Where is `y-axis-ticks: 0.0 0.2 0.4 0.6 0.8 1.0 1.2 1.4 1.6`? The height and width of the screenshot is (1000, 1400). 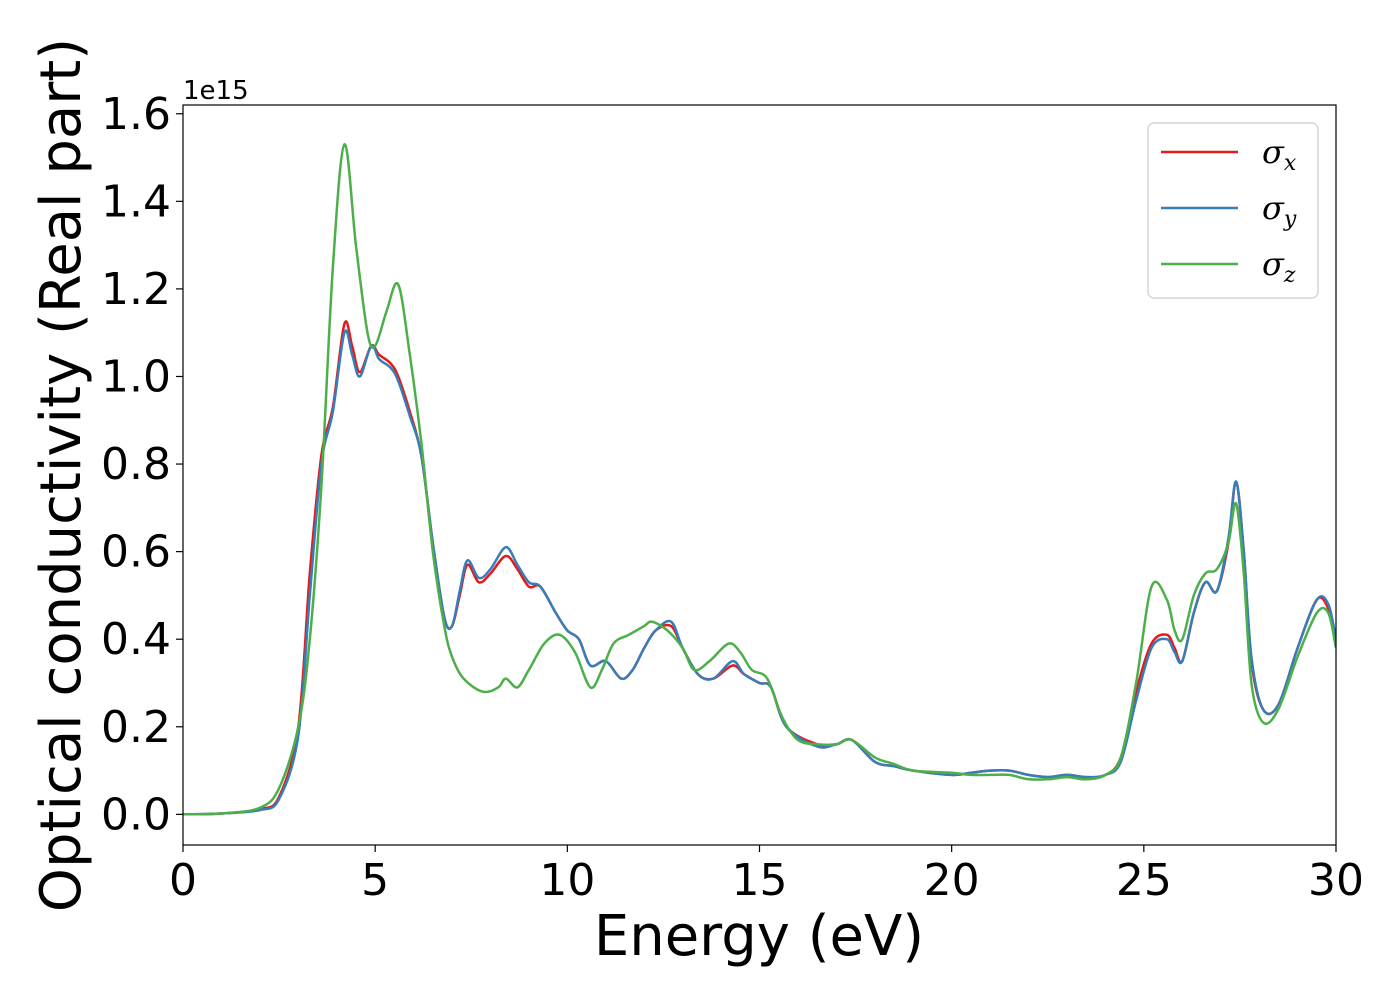
y-axis-ticks: 0.0 0.2 0.4 0.6 0.8 1.0 1.2 1.4 1.6 is located at coordinates (142, 464).